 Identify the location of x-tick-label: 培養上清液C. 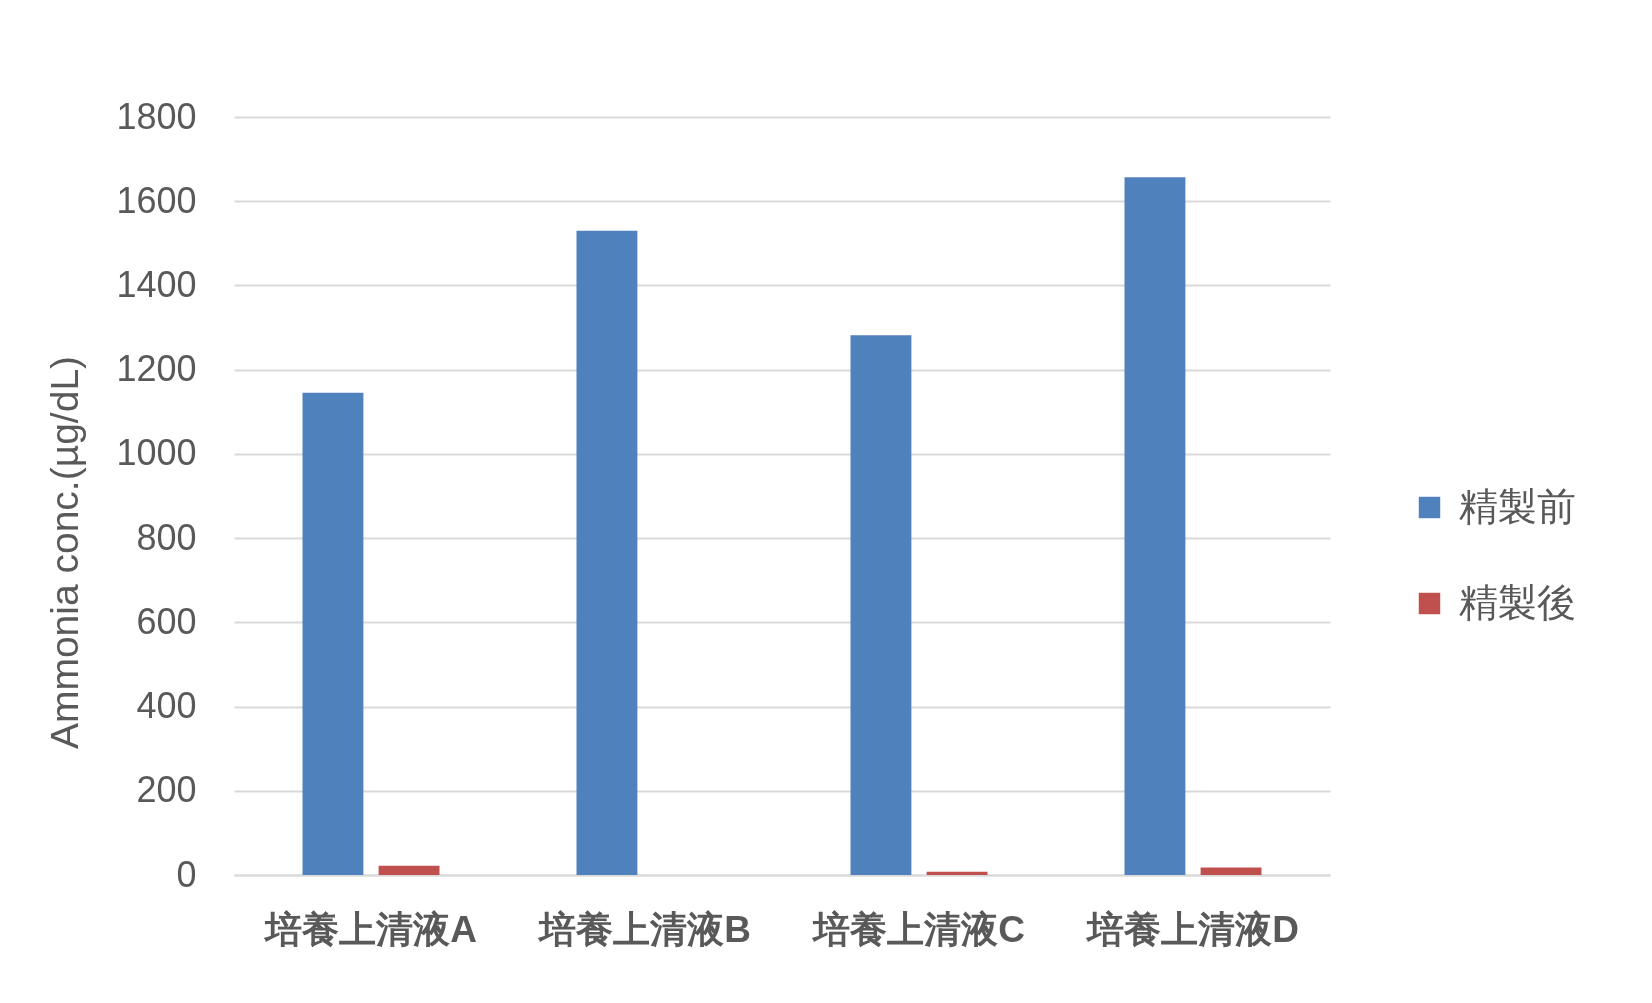
(918, 929).